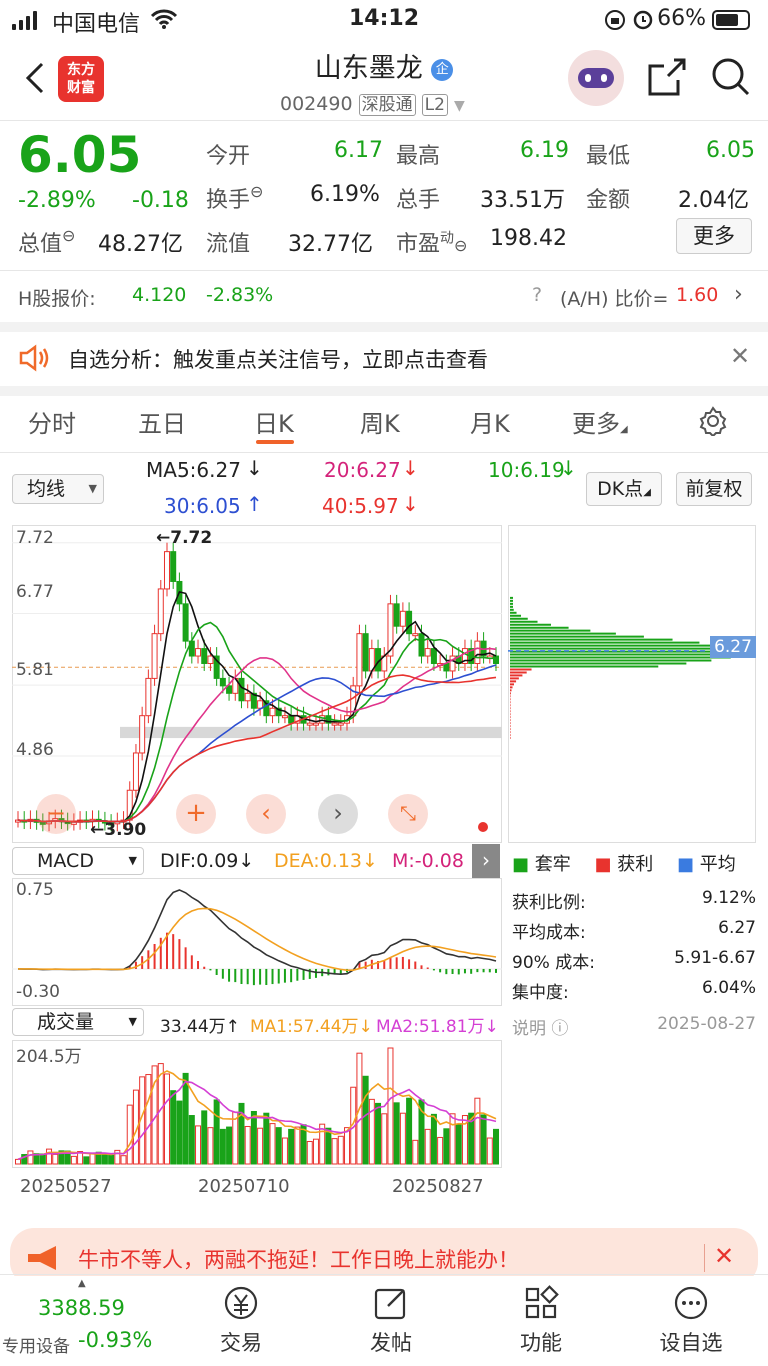 Image resolution: width=768 pixels, height=1366 pixels. Describe the element at coordinates (196, 814) in the screenshot. I see `zoom-in-button: +` at that location.